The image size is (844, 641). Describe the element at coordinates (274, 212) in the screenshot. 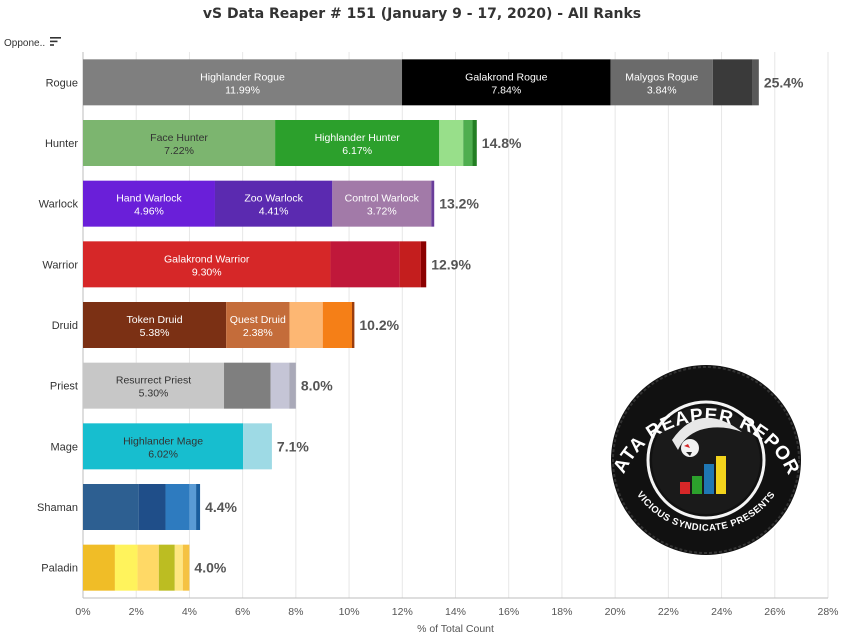

I see `segment-value-label: 4.41%` at that location.